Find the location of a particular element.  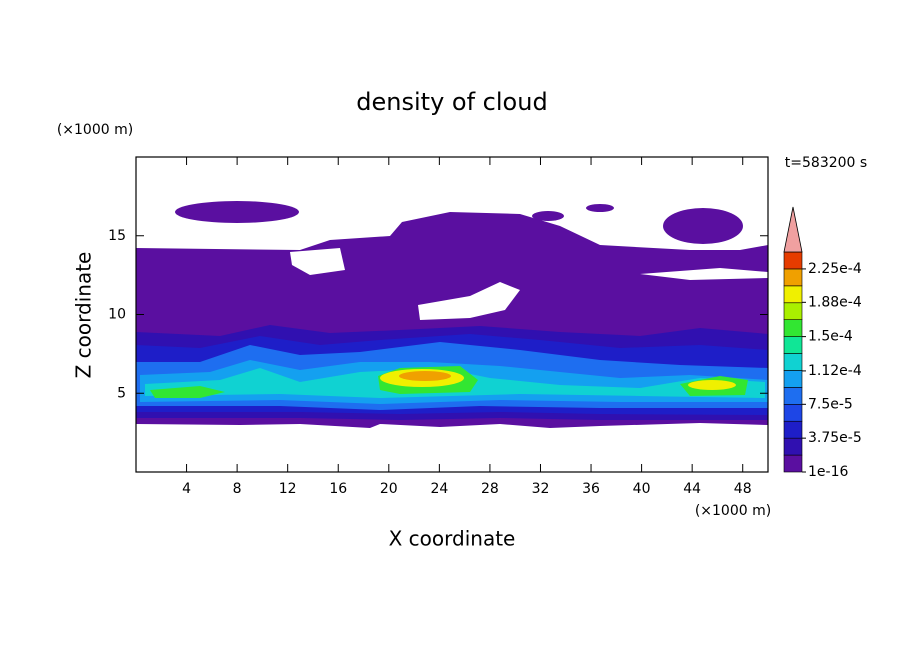

x-tick-label: 28 is located at coordinates (490, 489).